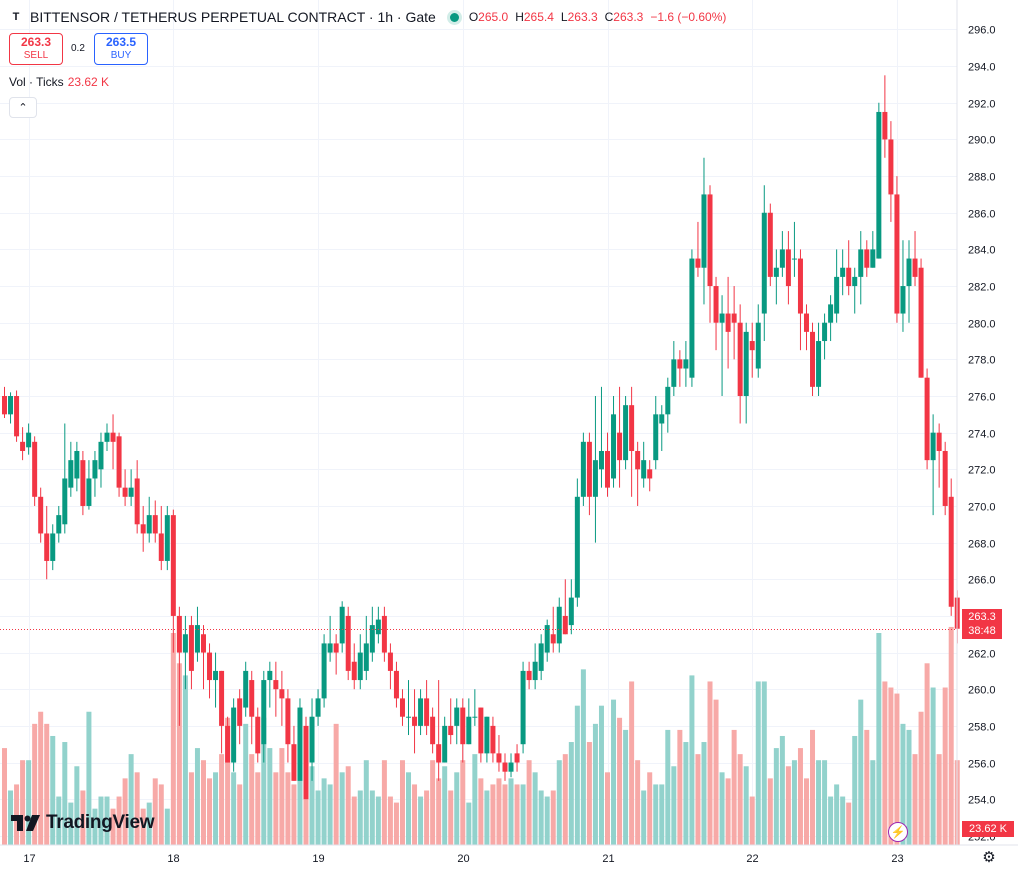 Image resolution: width=1018 pixels, height=872 pixels. I want to click on y-tick-label: 278.0, so click(982, 361).